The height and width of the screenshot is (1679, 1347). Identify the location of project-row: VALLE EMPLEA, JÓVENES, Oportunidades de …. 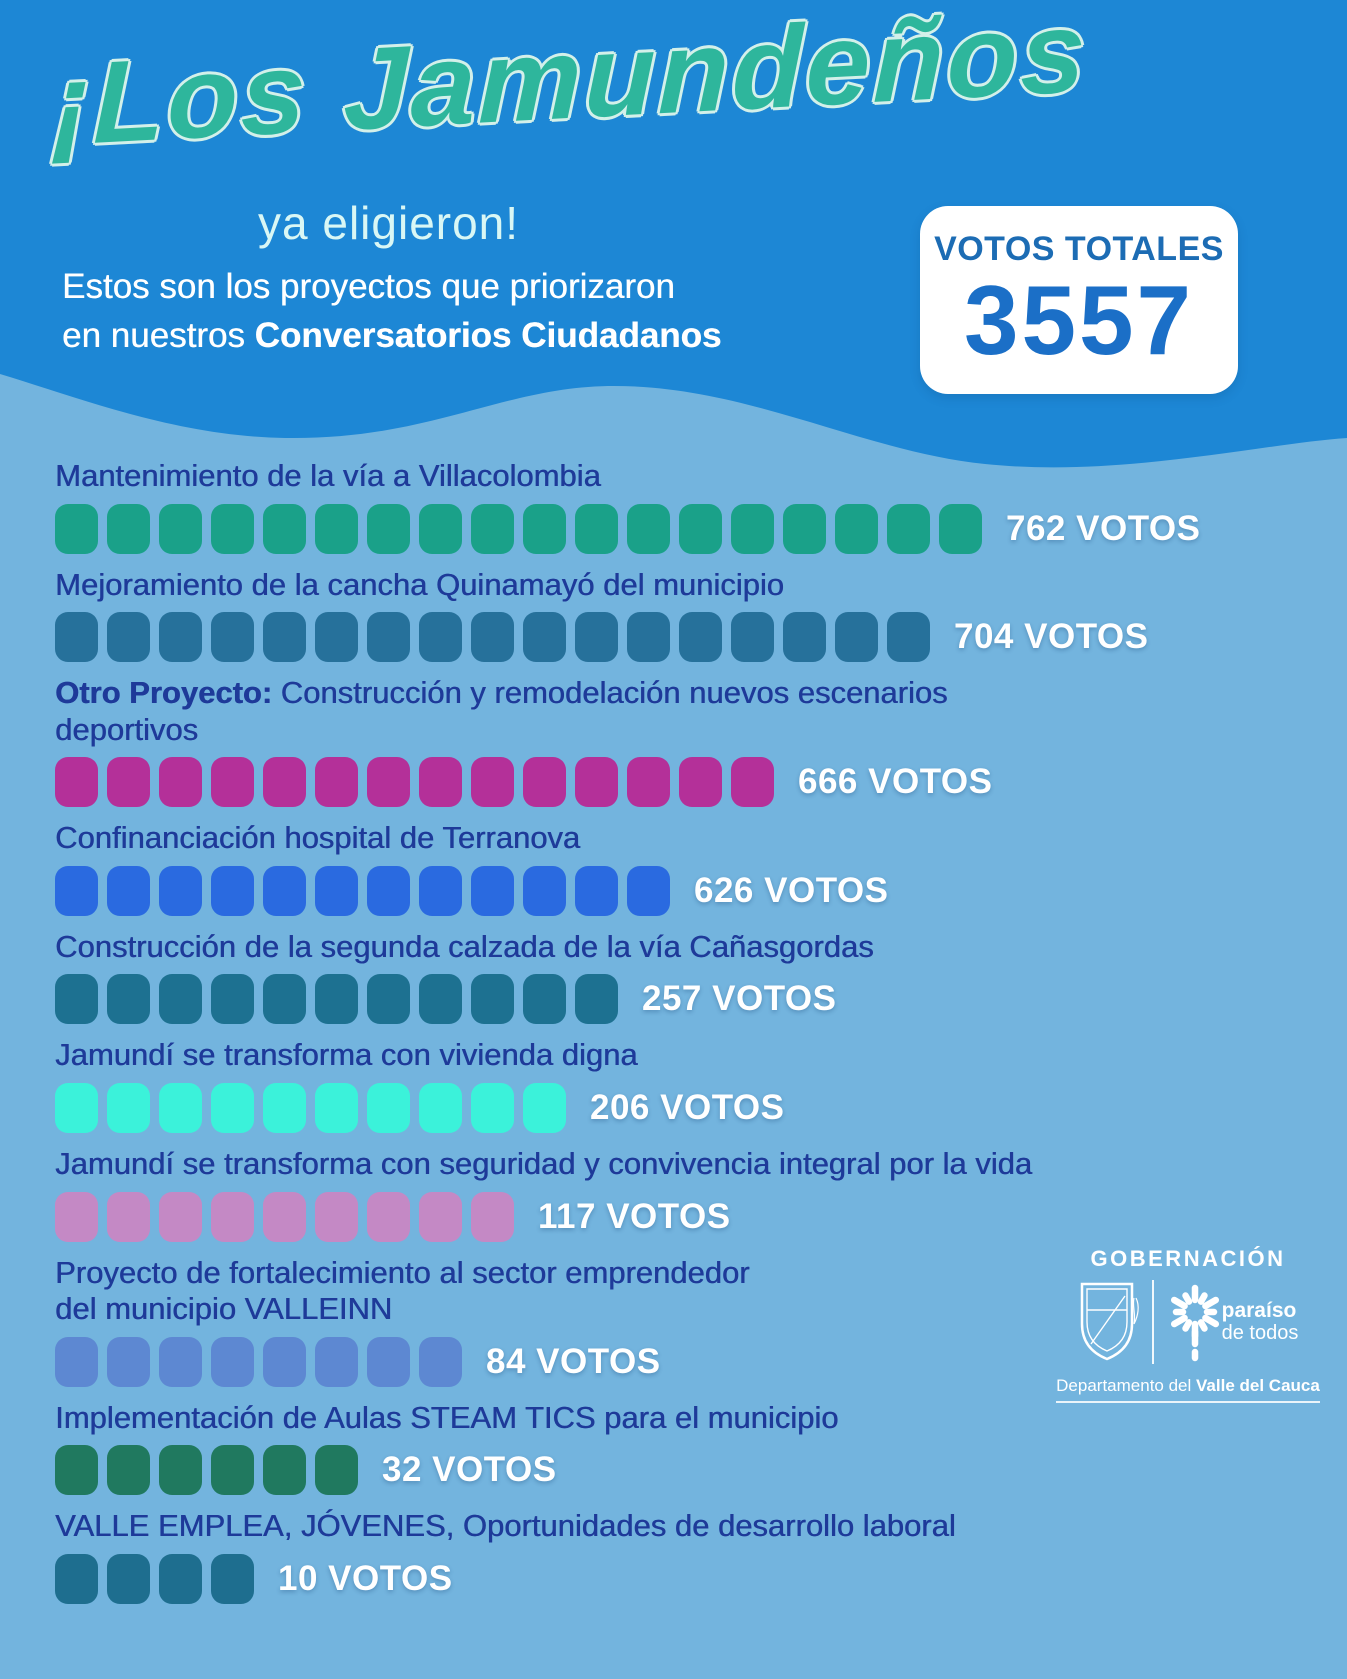
(682, 1556).